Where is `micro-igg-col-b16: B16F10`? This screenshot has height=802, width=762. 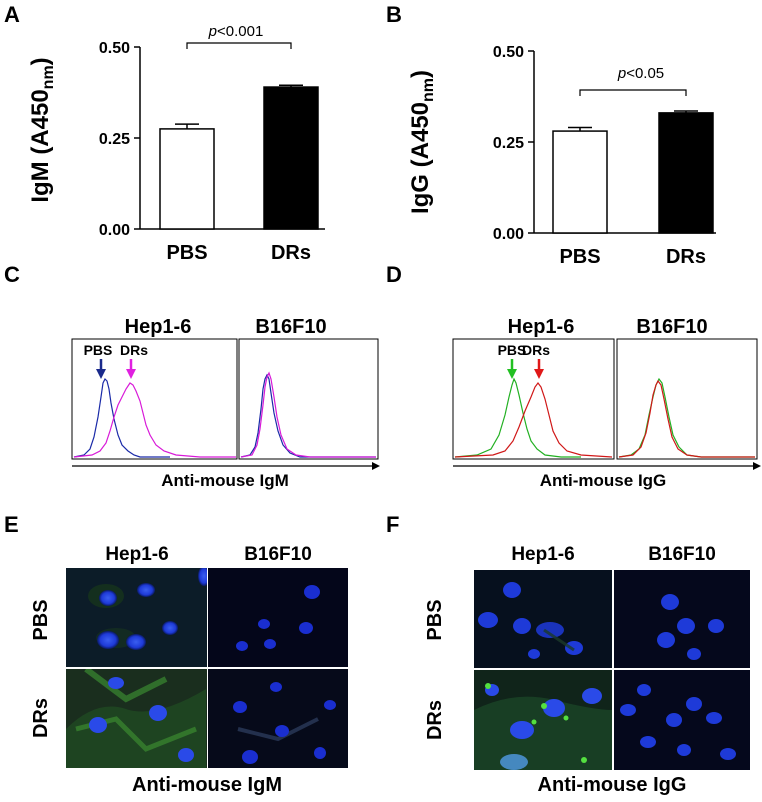
micro-igg-col-b16: B16F10 is located at coordinates (682, 554).